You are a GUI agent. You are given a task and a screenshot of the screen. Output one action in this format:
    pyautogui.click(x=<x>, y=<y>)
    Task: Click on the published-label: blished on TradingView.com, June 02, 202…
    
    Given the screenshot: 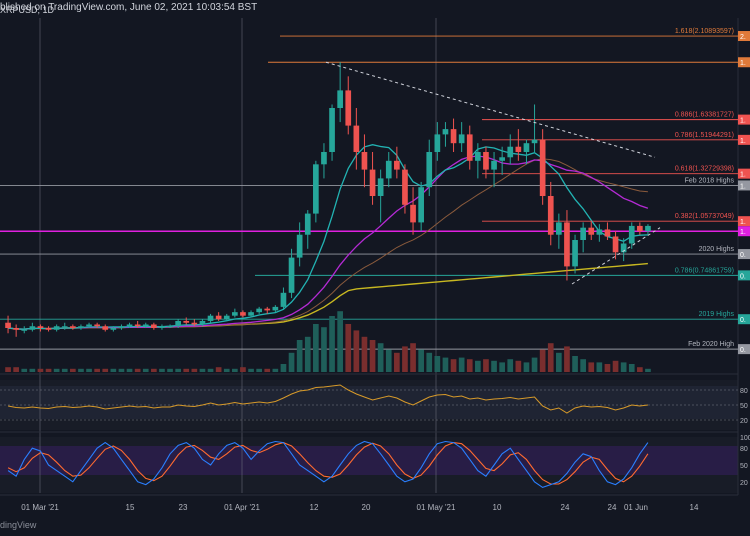 What is the action you would take?
    pyautogui.click(x=129, y=7)
    